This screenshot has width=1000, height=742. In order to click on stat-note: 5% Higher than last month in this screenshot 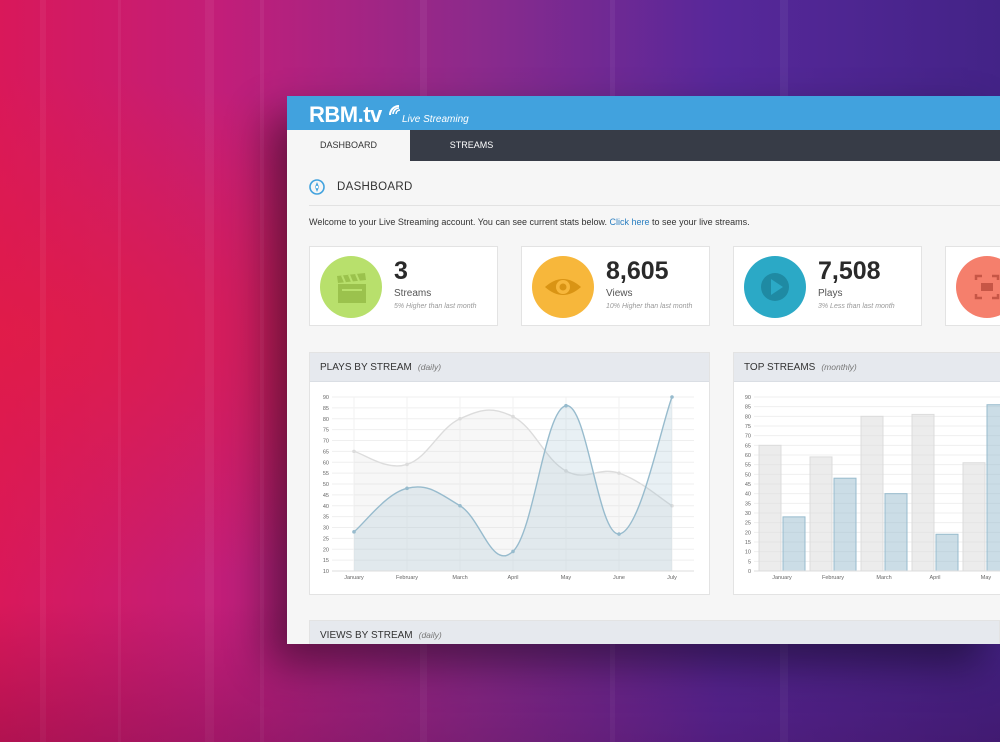, I will do `click(435, 306)`.